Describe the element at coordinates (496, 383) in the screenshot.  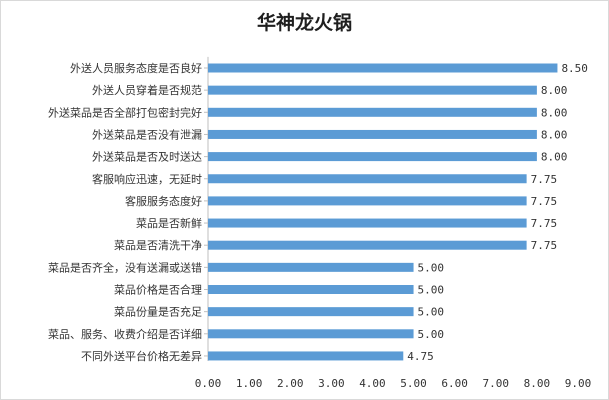
I see `x-tick-label: 7.00` at that location.